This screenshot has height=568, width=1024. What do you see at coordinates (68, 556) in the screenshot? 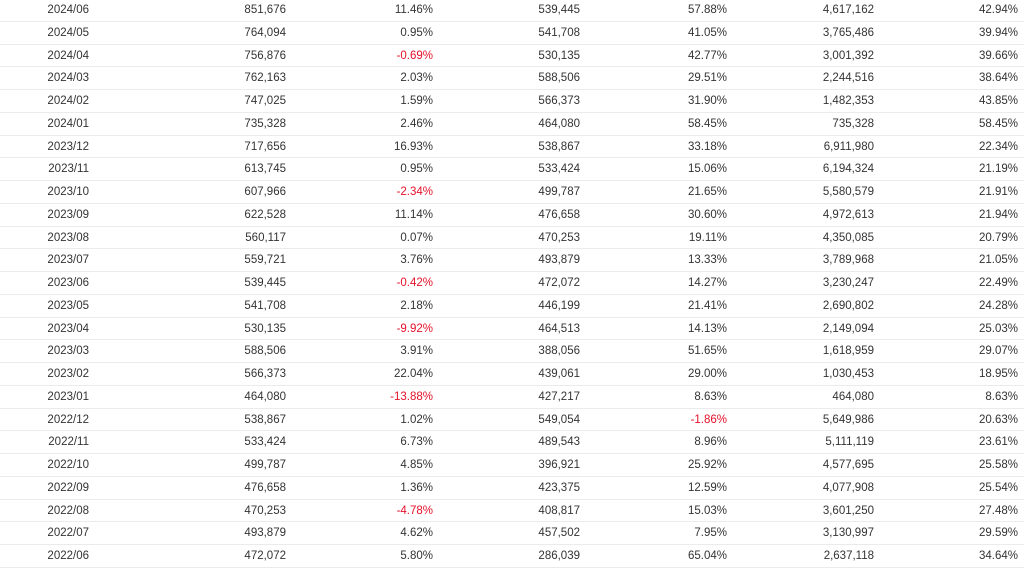
I see `month-cell: 2022/06` at bounding box center [68, 556].